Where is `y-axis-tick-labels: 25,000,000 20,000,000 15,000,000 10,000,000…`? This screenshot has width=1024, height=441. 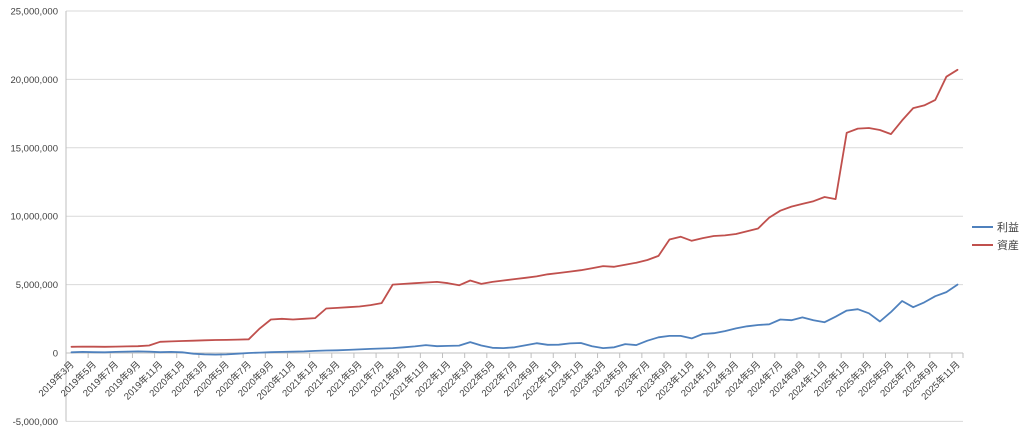 y-axis-tick-labels: 25,000,000 20,000,000 15,000,000 10,000,000… is located at coordinates (34, 217).